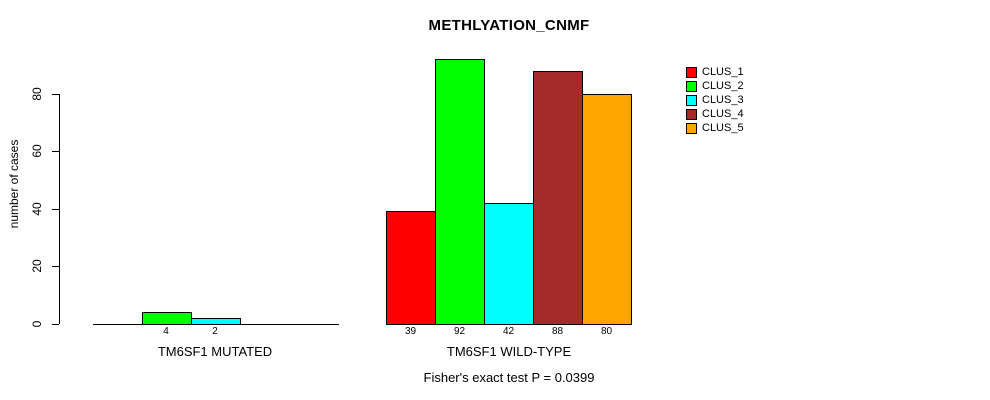  What do you see at coordinates (509, 25) in the screenshot?
I see `chart-title: METHLYATION_CNMF` at bounding box center [509, 25].